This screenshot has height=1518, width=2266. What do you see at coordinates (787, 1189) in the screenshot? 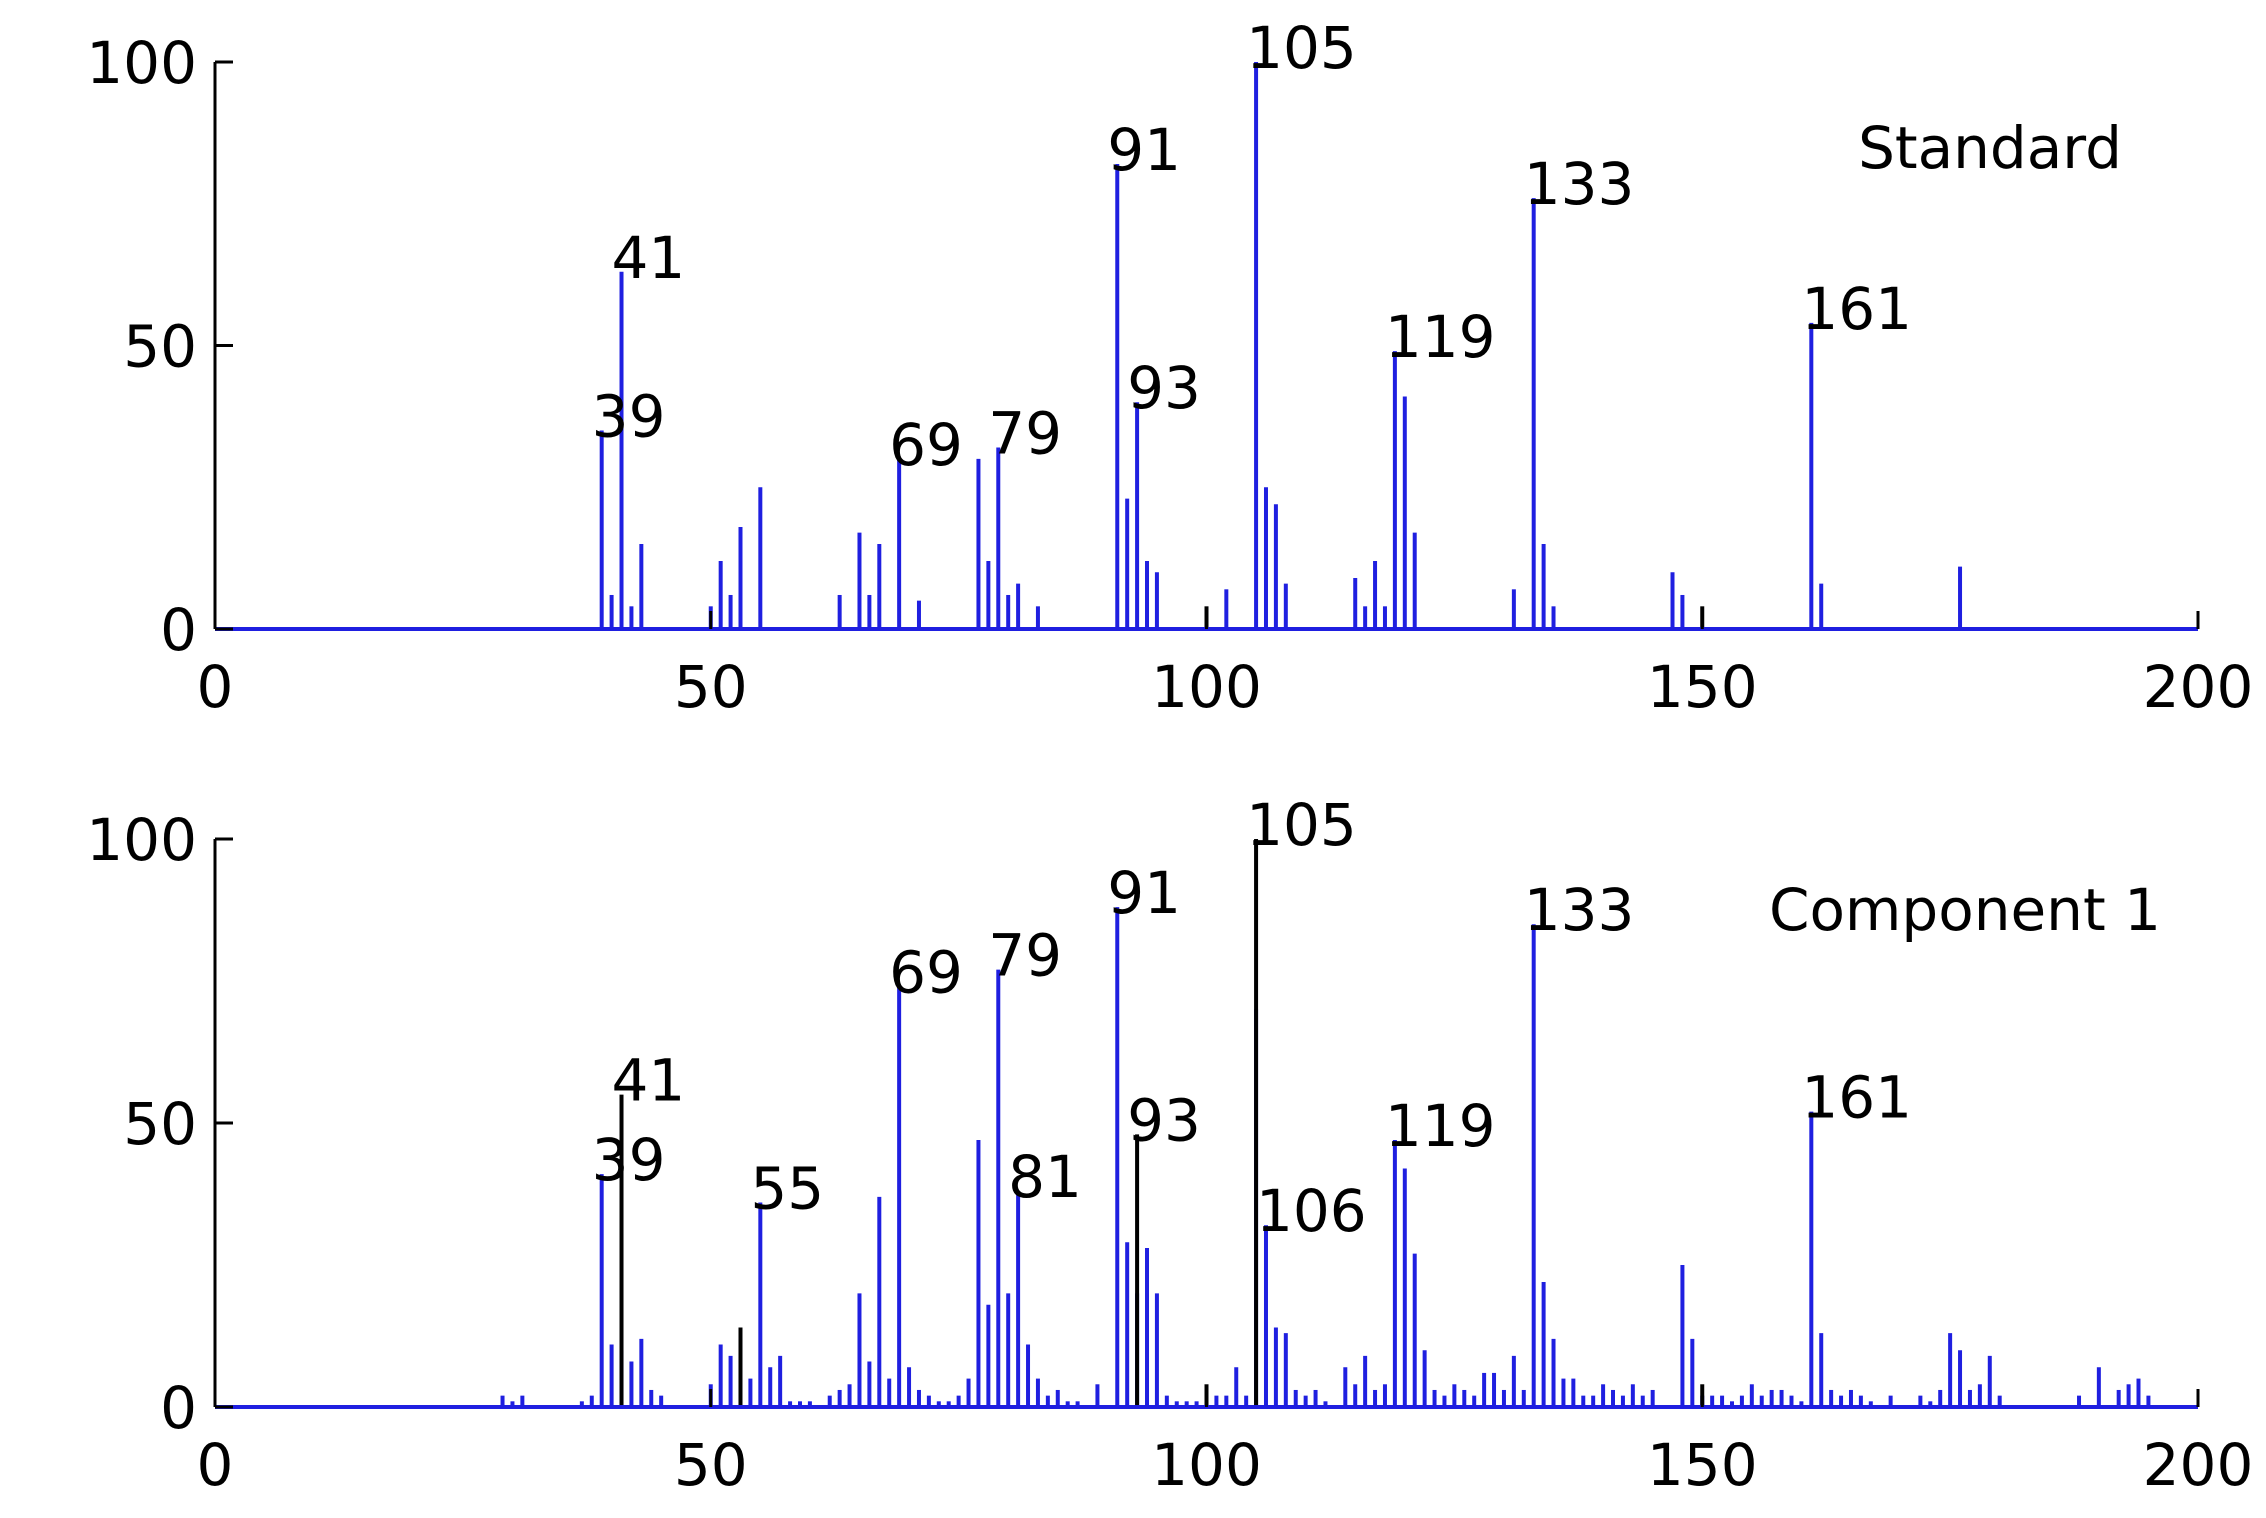
I see `peak-label: 55` at bounding box center [787, 1189].